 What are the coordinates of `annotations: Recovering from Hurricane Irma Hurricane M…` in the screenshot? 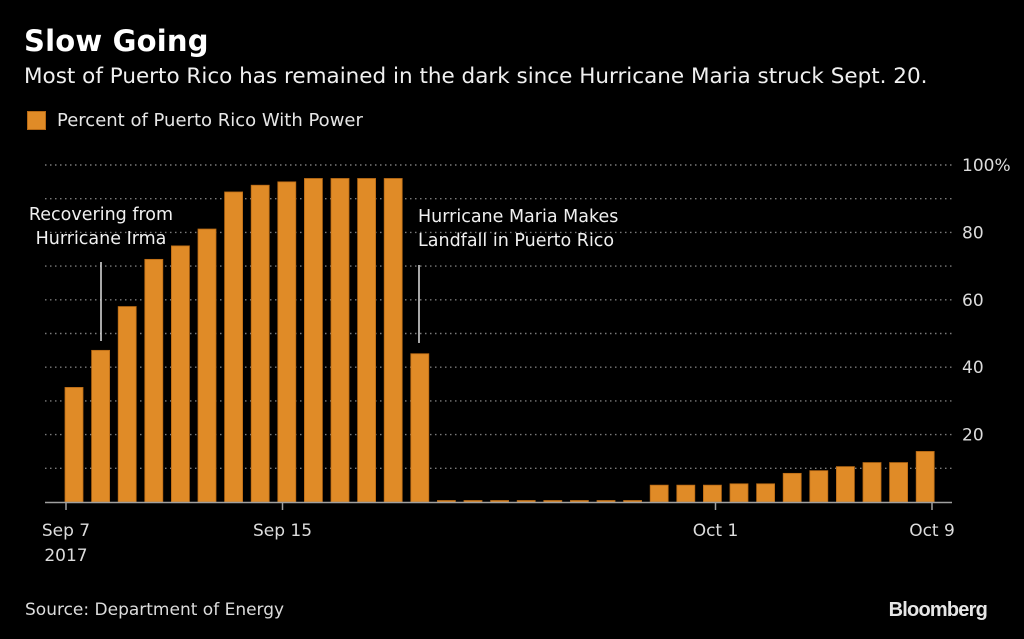 It's located at (323, 274).